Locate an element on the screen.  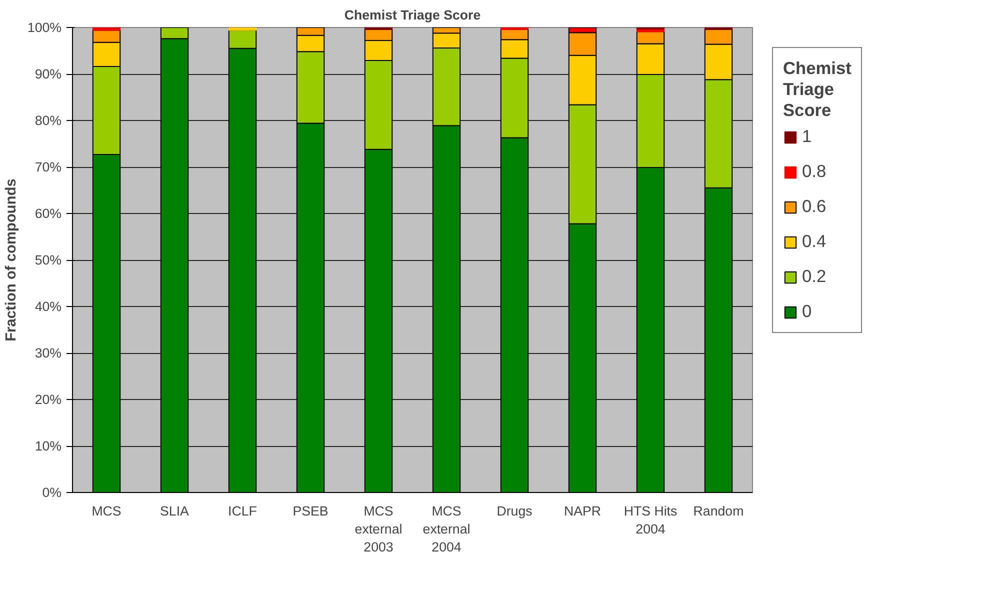
legend-label: 1 is located at coordinates (807, 136).